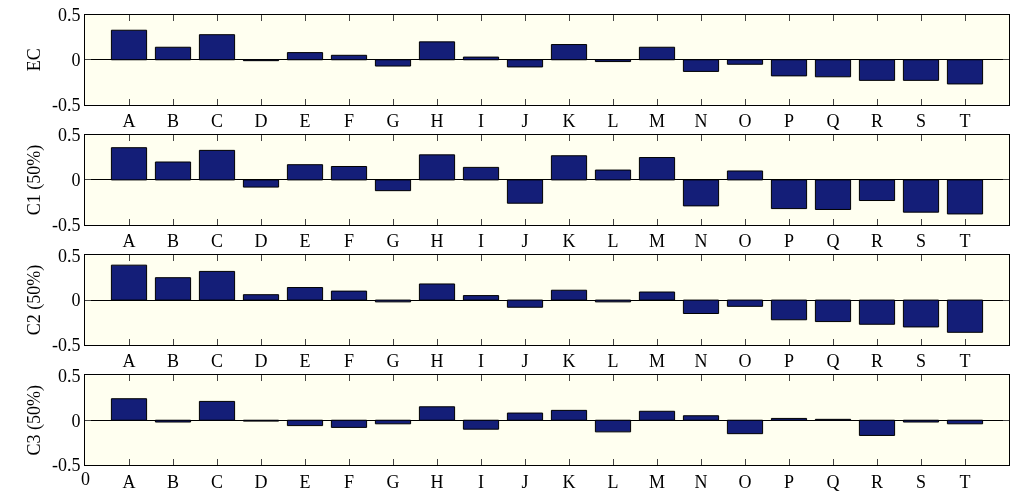 The image size is (1015, 497). Describe the element at coordinates (35, 300) in the screenshot. I see `y-axis-title: C2 (50%)` at that location.